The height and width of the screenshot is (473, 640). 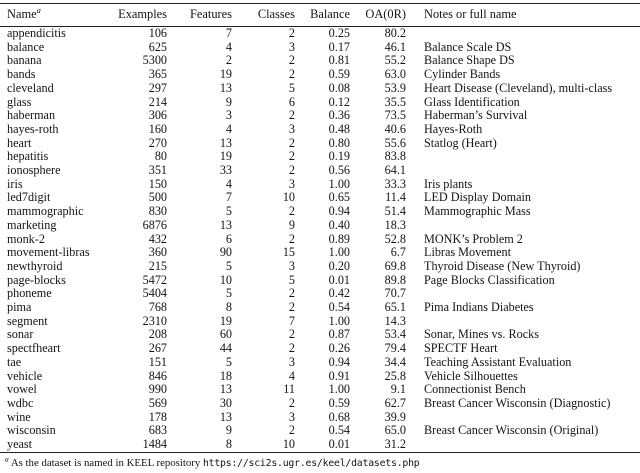 What do you see at coordinates (228, 362) in the screenshot?
I see `cell-features: 5` at bounding box center [228, 362].